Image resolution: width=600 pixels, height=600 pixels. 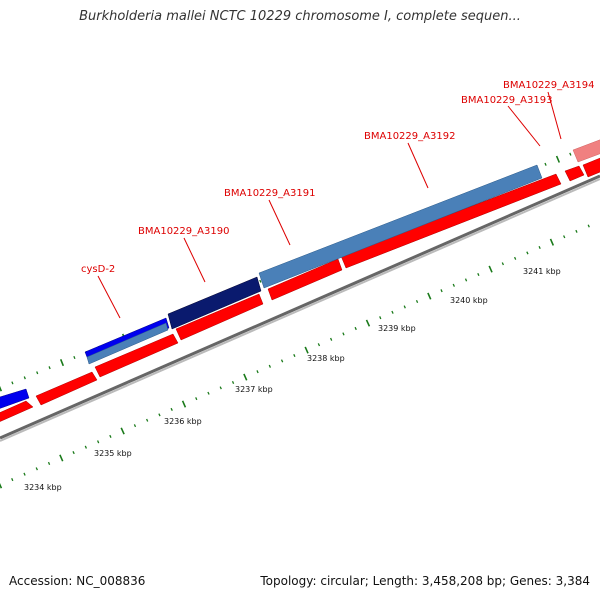 What do you see at coordinates (98, 269) in the screenshot?
I see `gene-label-cysD-2: cysD-2` at bounding box center [98, 269].